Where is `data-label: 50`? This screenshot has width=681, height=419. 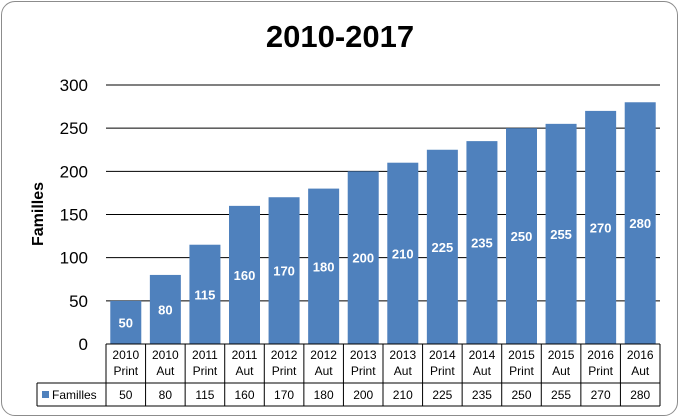 data-label: 50 is located at coordinates (126, 322).